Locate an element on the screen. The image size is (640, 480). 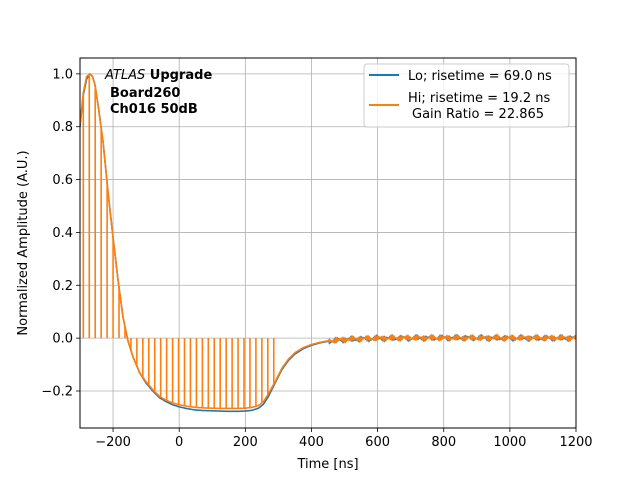
legend-box is located at coordinates (466, 95).